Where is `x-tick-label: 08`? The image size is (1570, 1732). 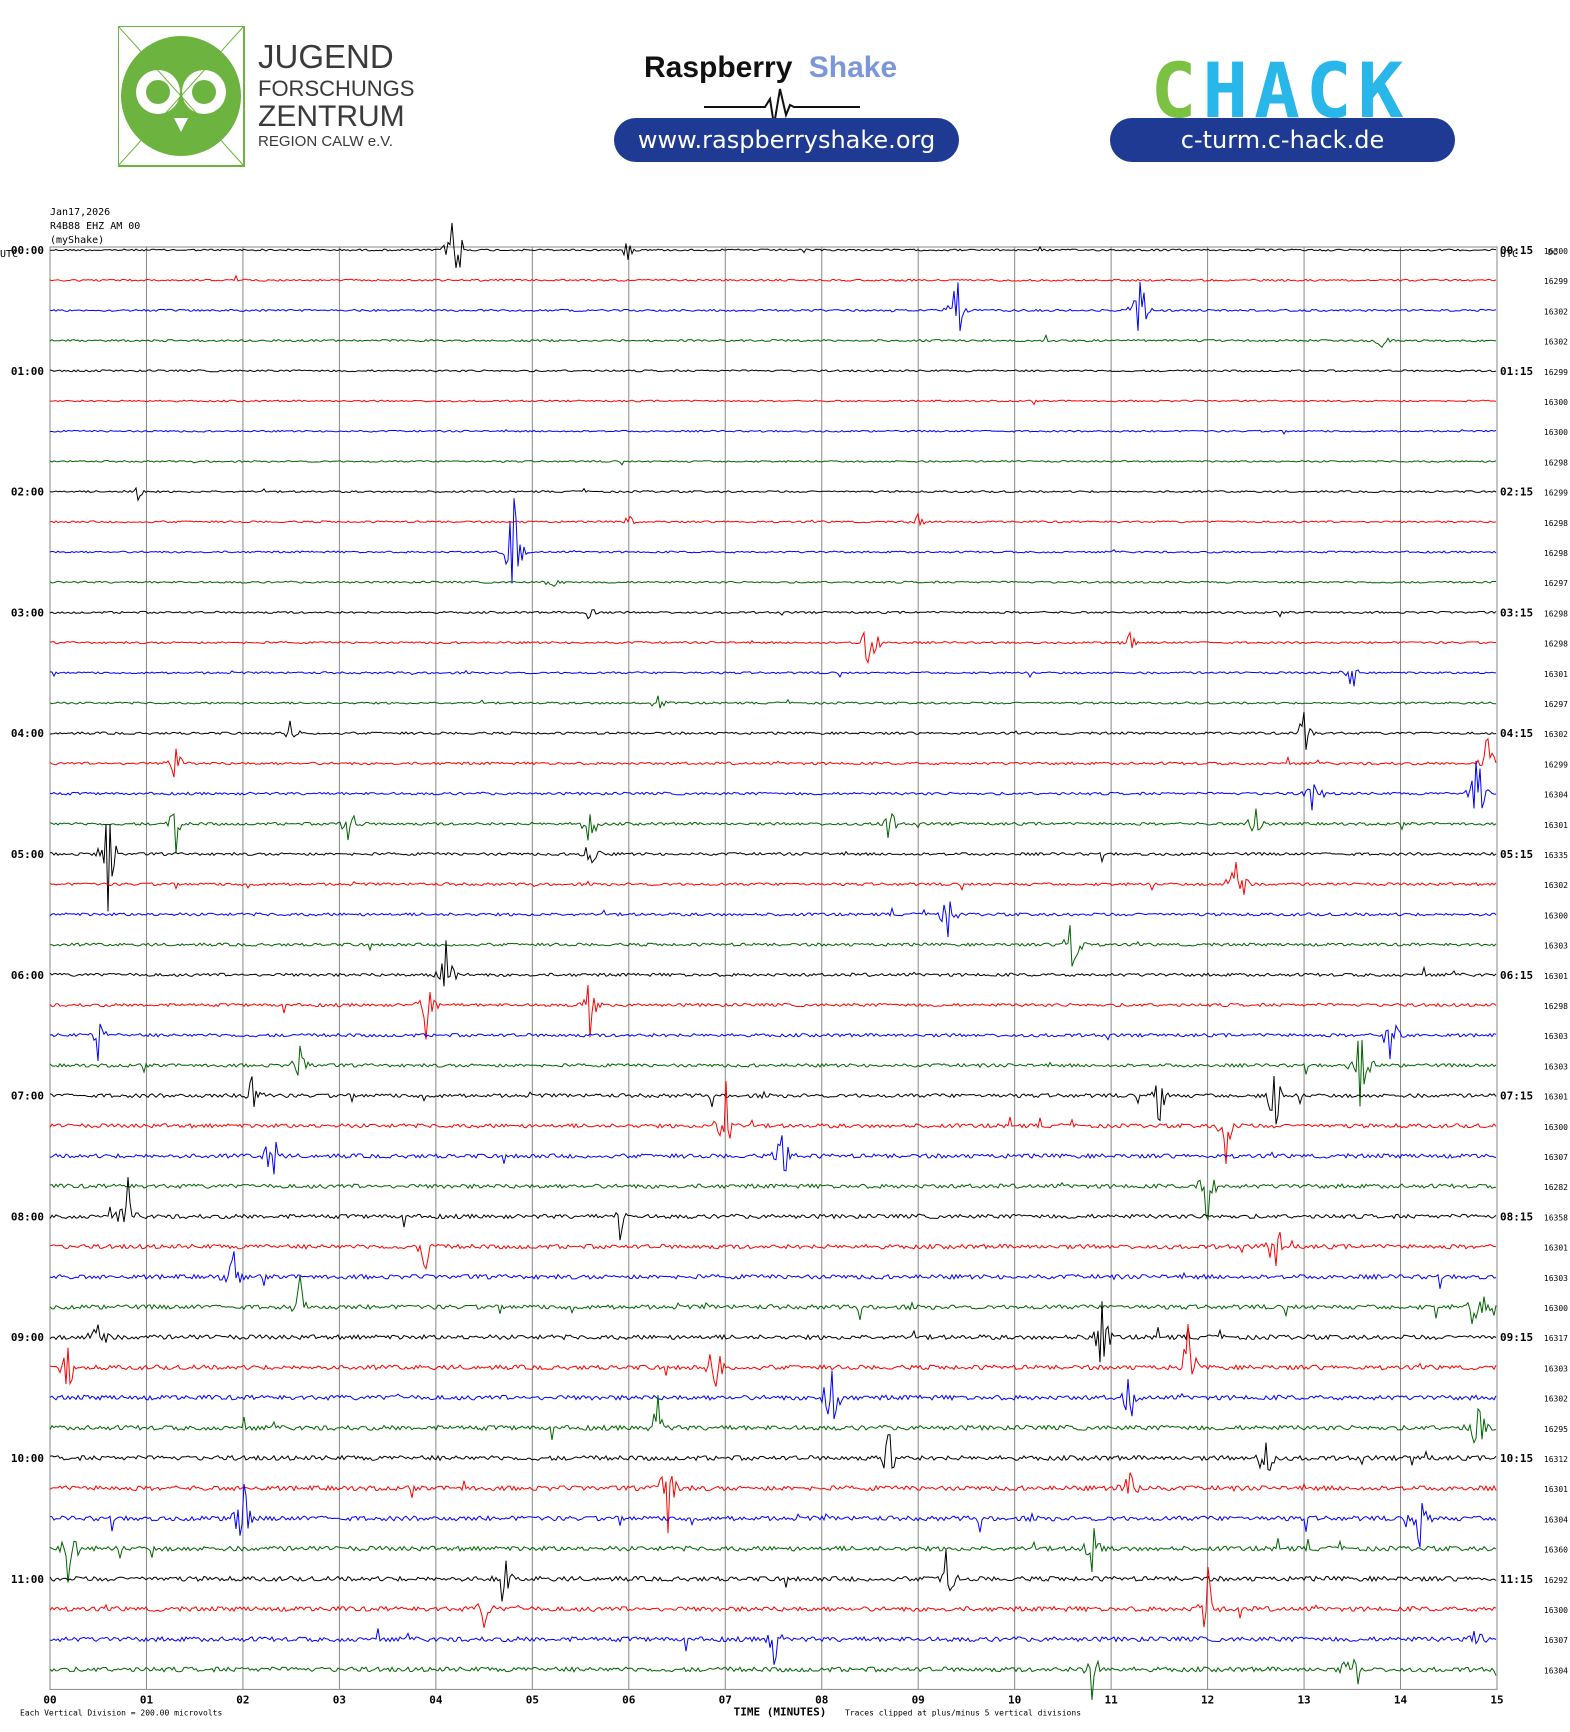 x-tick-label: 08 is located at coordinates (821, 1699).